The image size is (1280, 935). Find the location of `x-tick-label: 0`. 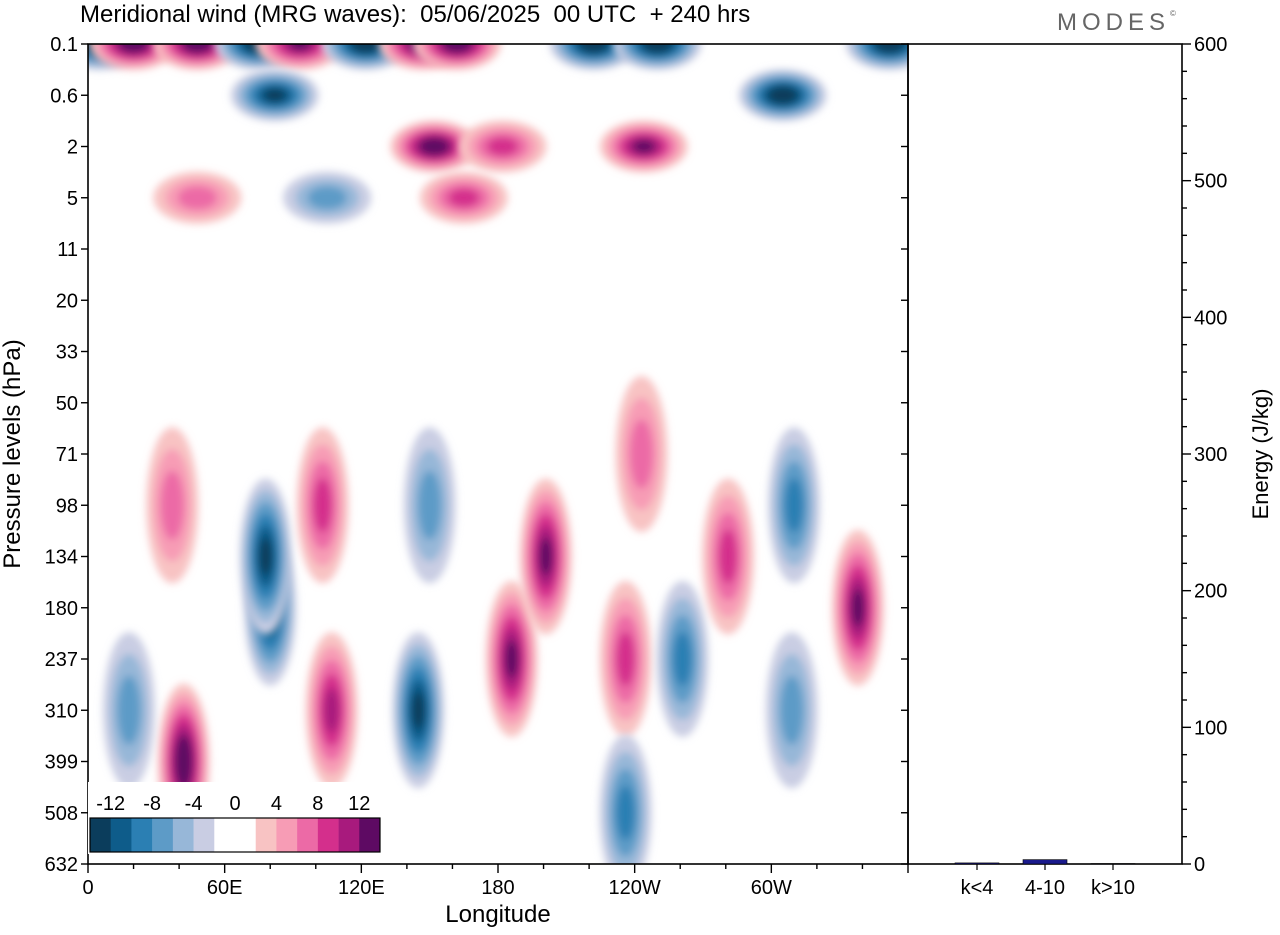

x-tick-label: 0 is located at coordinates (87, 888).